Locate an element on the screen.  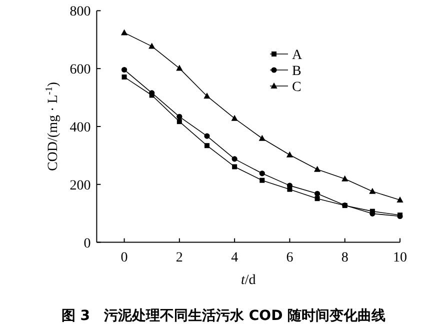
x-tick-label: 4 is located at coordinates (234, 258).